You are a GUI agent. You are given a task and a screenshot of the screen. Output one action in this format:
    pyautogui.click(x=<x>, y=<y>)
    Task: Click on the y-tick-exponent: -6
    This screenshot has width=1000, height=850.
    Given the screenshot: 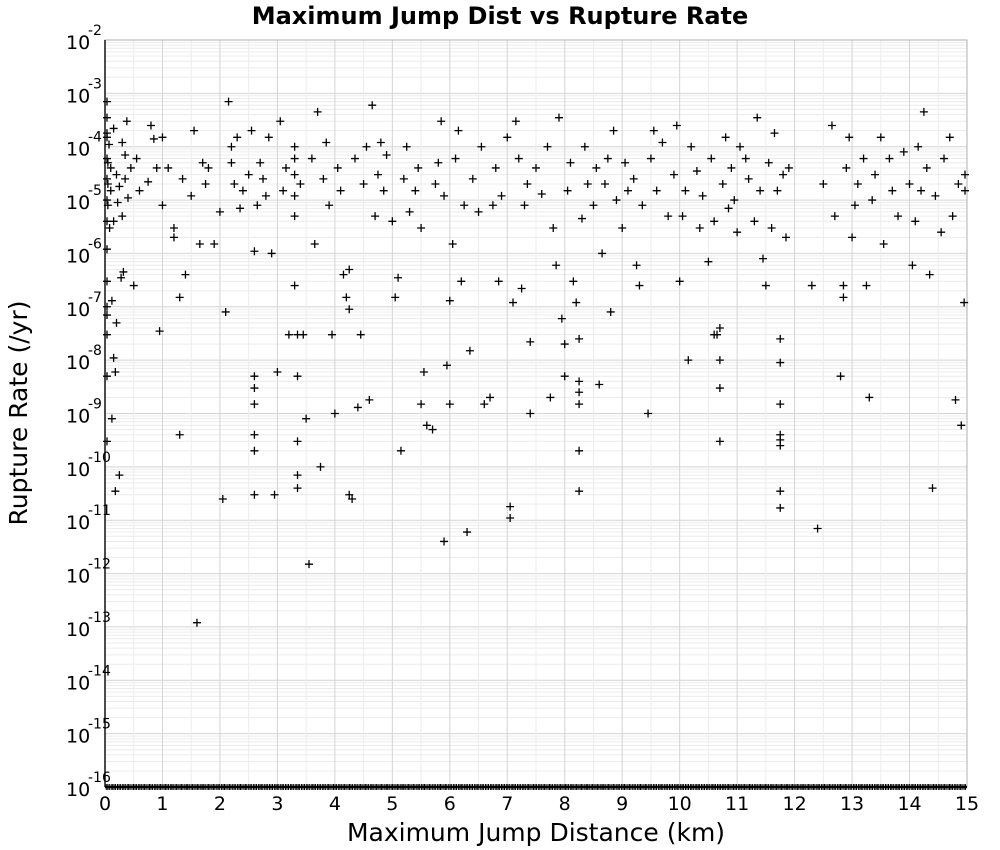 What is the action you would take?
    pyautogui.click(x=95, y=244)
    